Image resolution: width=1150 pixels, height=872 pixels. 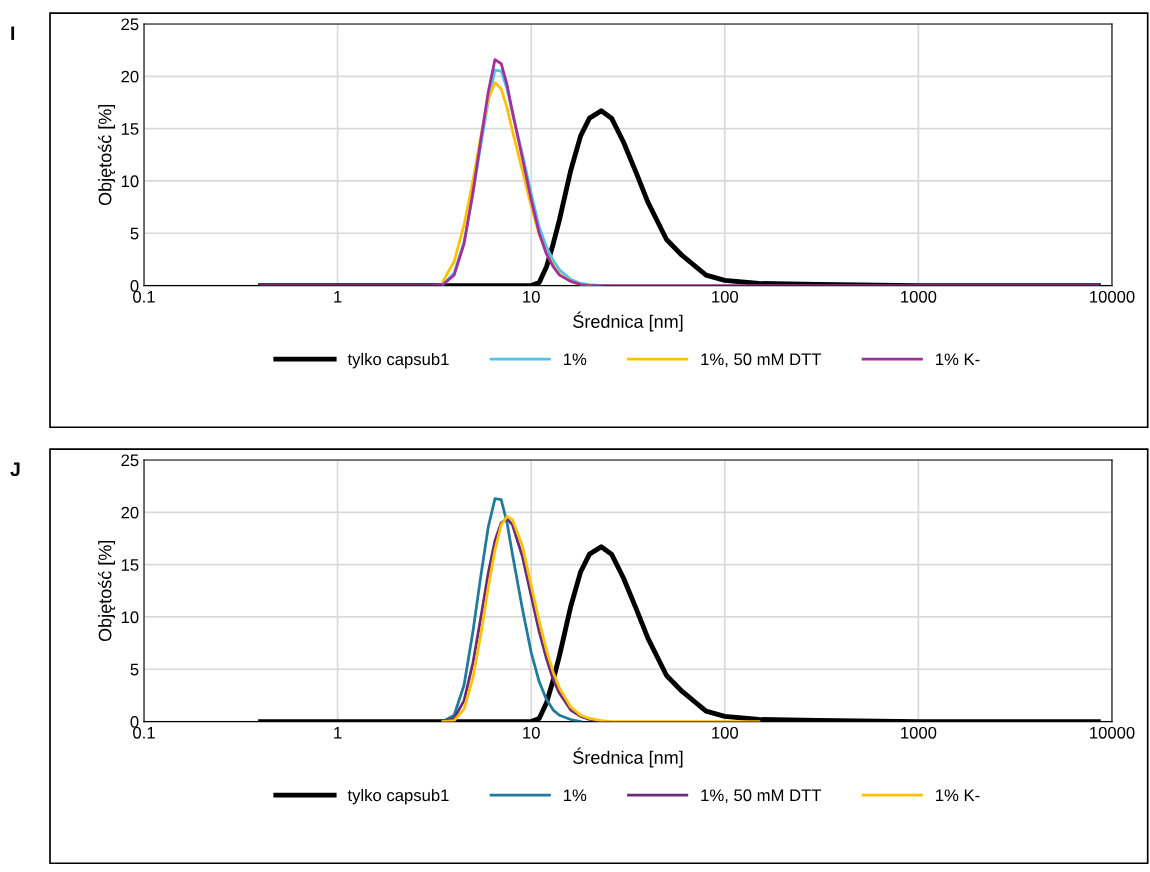 What do you see at coordinates (13, 33) in the screenshot?
I see `text: I` at bounding box center [13, 33].